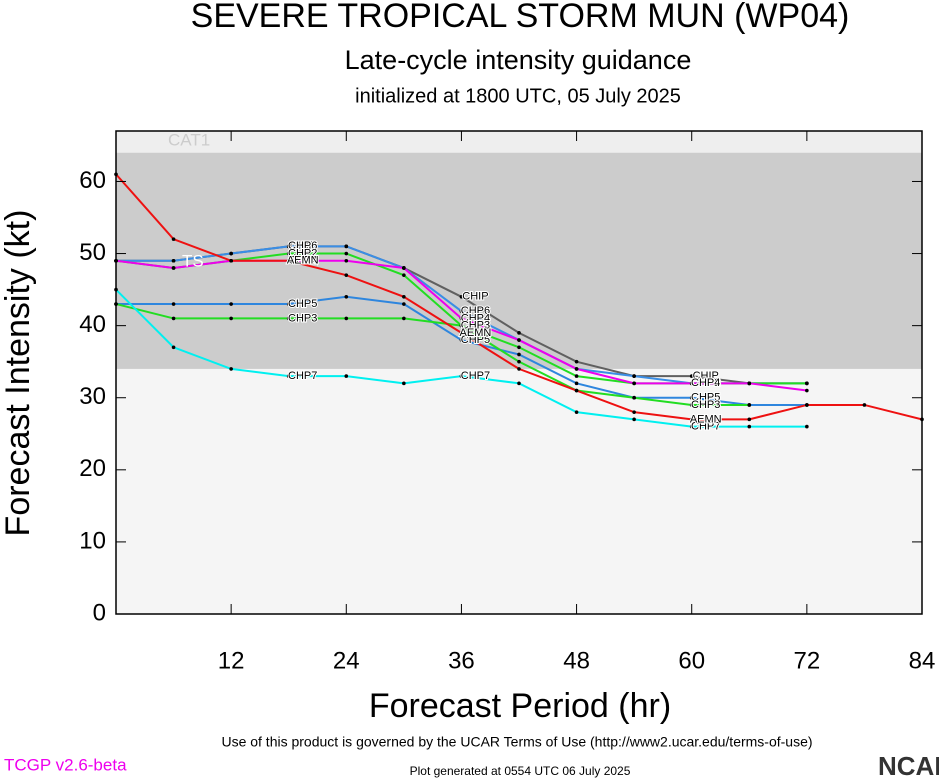 The width and height of the screenshot is (939, 780). I want to click on x-tick-label: 12, so click(231, 660).